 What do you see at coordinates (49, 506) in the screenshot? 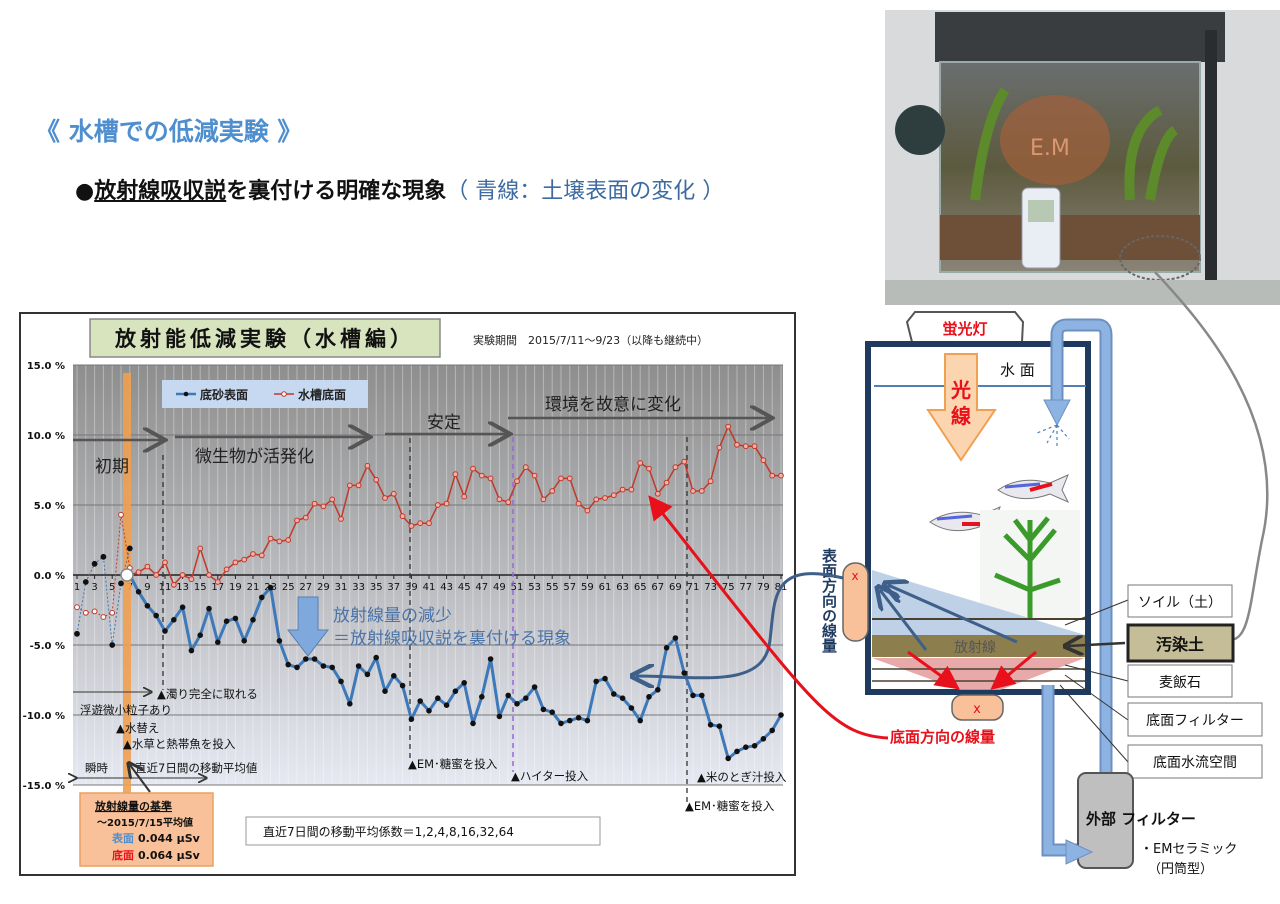
I see `y-tick-label: 5.0 %` at bounding box center [49, 506].